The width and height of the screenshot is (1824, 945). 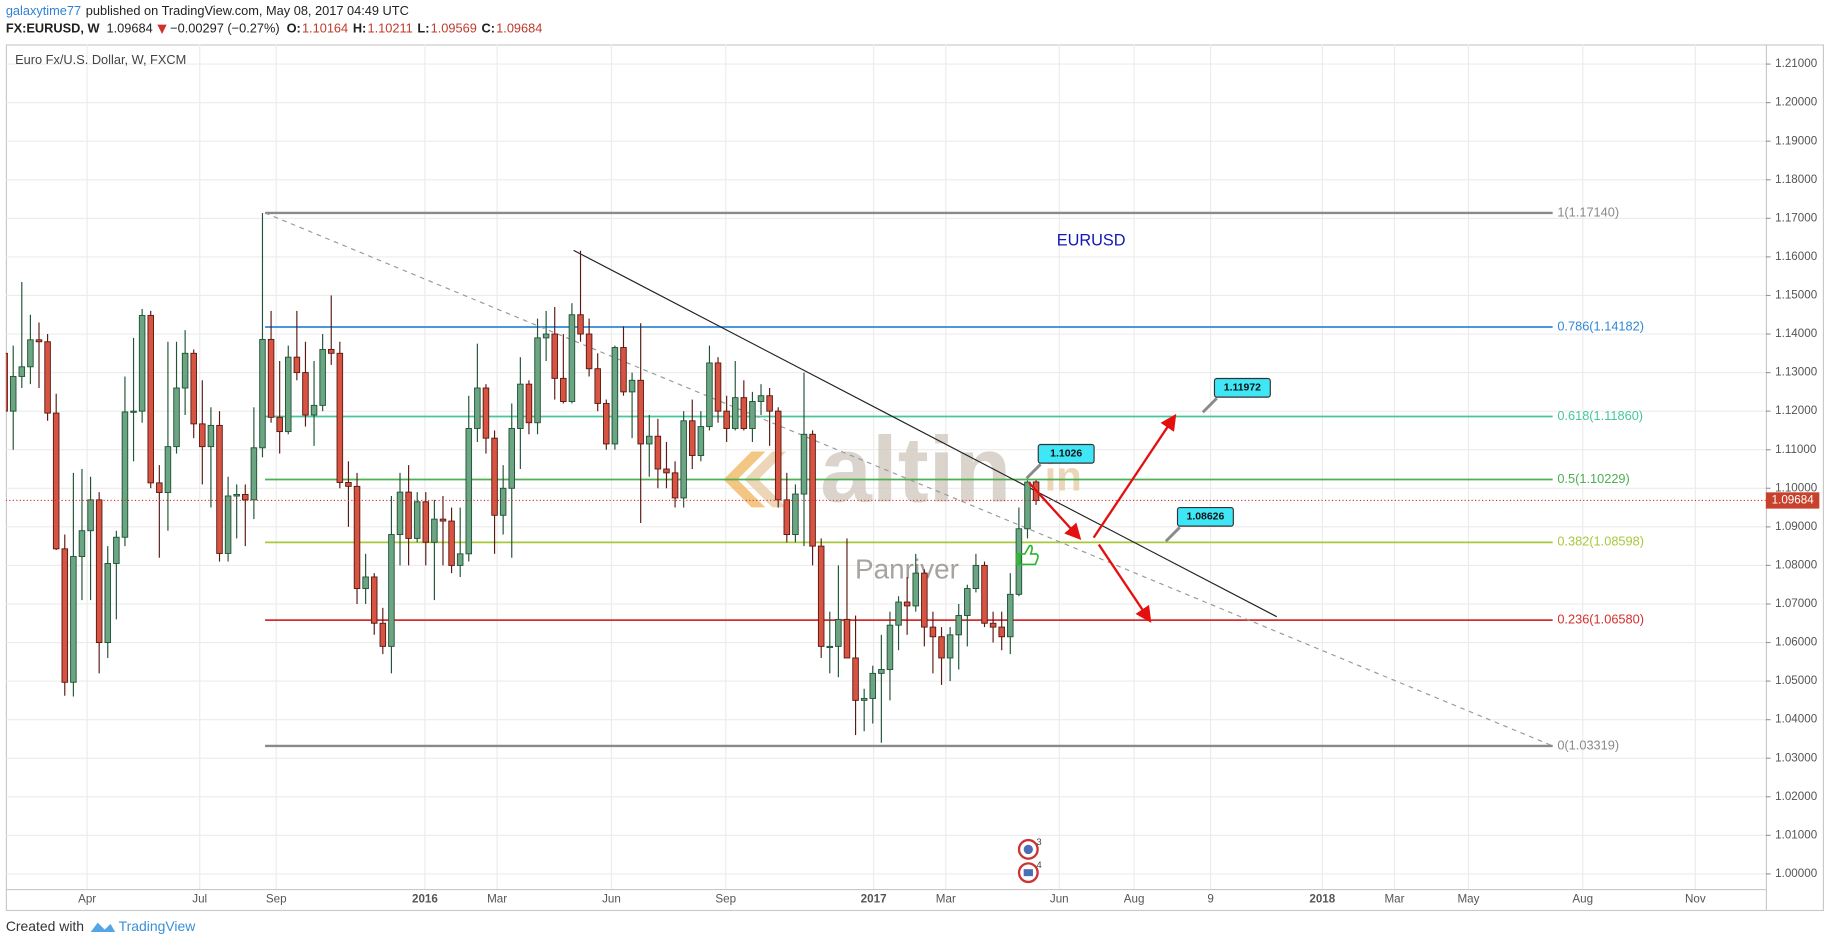 What do you see at coordinates (1796, 372) in the screenshot?
I see `y-tick-label: 1.13000` at bounding box center [1796, 372].